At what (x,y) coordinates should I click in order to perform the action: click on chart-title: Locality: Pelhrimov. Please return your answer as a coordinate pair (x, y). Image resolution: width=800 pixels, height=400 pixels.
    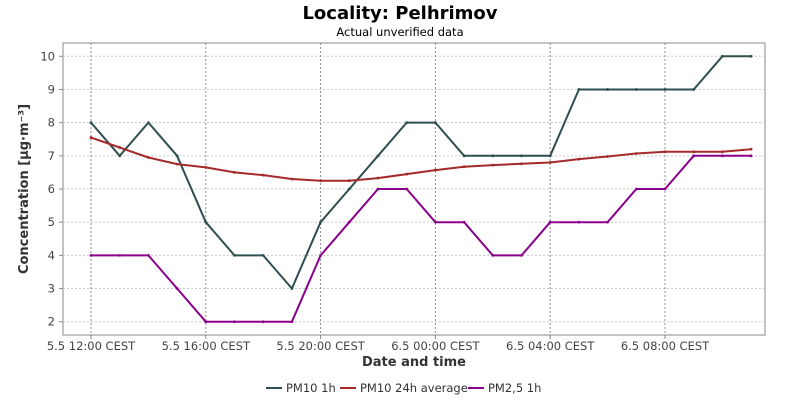
    Looking at the image, I should click on (399, 13).